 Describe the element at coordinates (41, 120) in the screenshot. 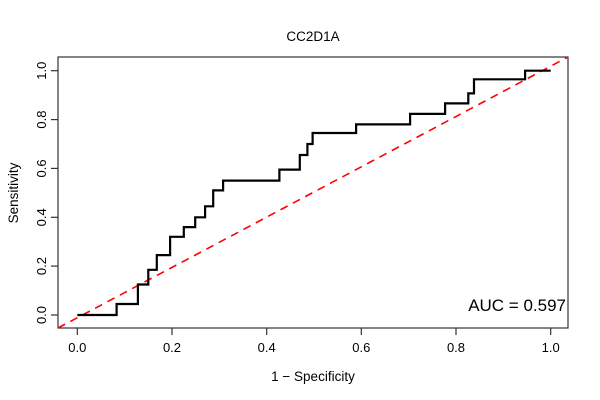

I see `y-tick-label: 0.8` at that location.